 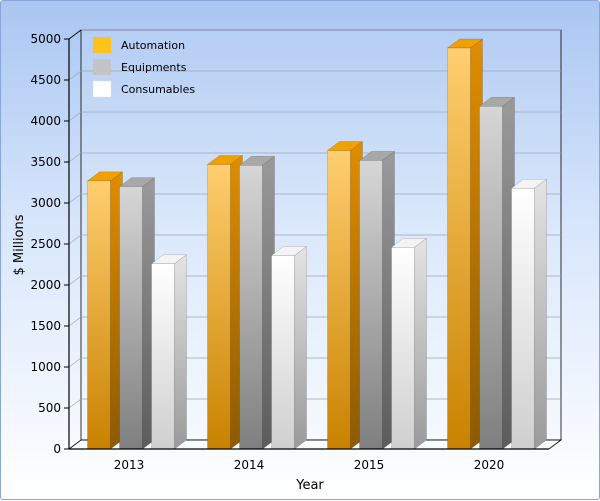 I want to click on x-axis-title: Year, so click(x=309, y=485).